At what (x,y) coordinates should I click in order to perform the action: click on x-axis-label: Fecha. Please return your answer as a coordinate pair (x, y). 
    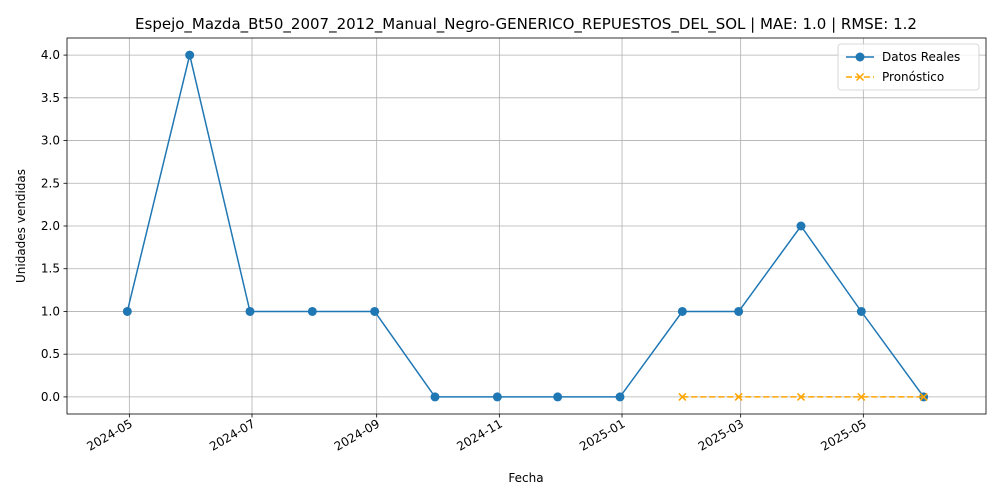
    Looking at the image, I should click on (525, 478).